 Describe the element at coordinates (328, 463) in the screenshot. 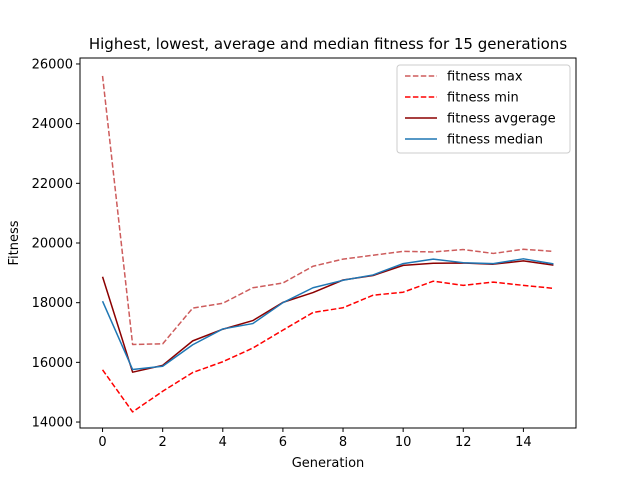

I see `x-axis-label: Generation` at that location.